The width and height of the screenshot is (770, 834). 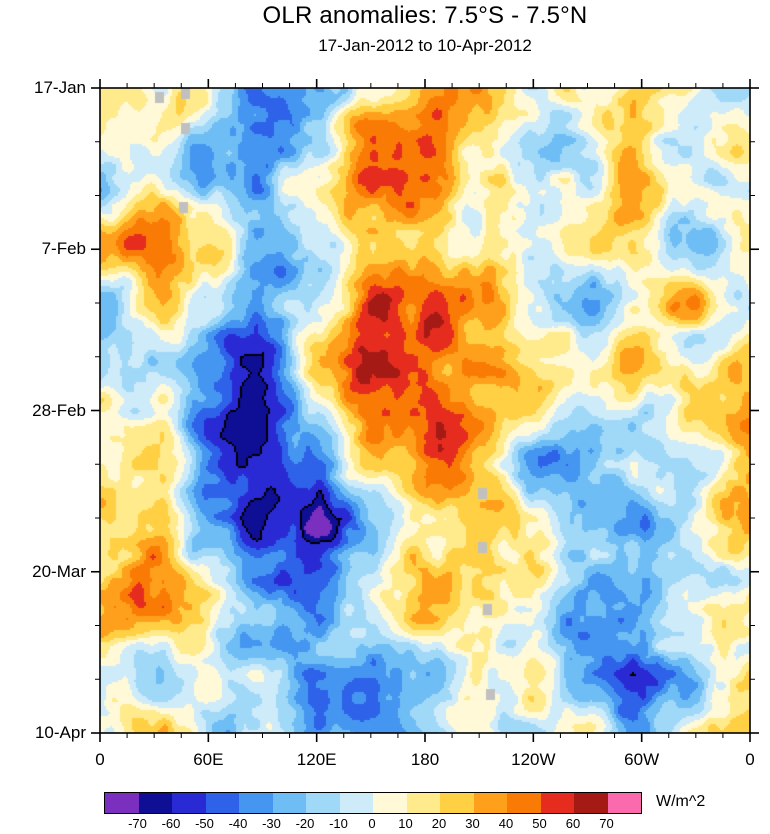 What do you see at coordinates (59, 571) in the screenshot?
I see `y-axis-label: 20-Mar` at bounding box center [59, 571].